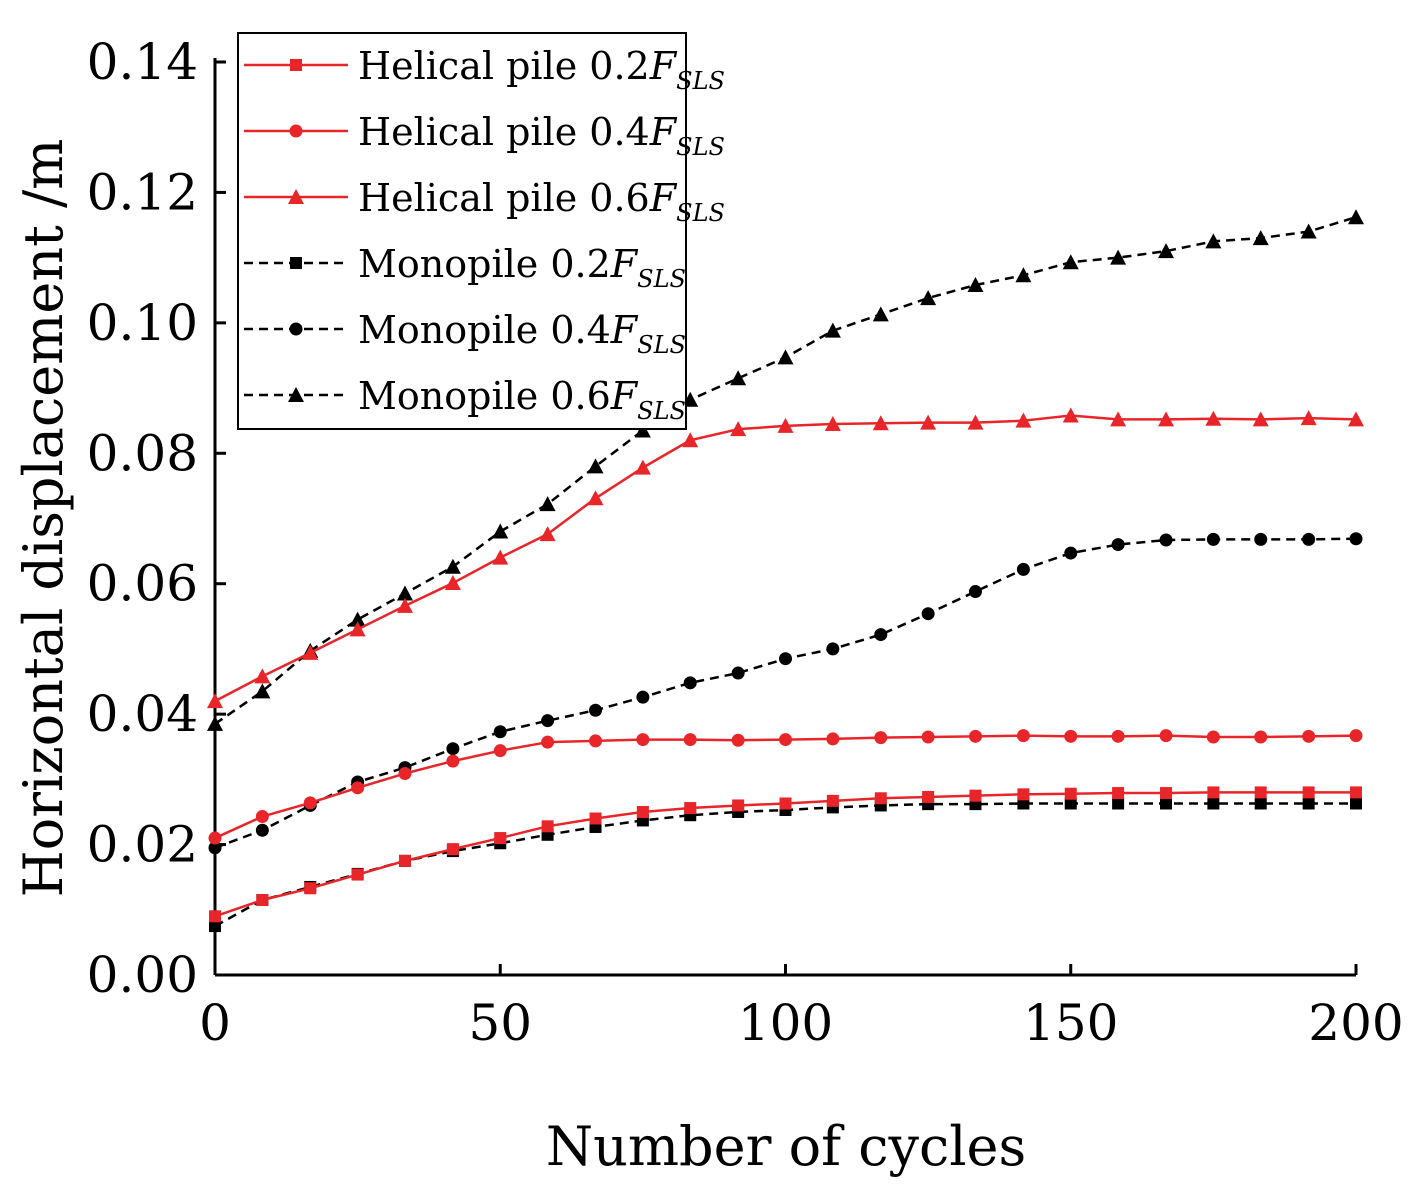  I want to click on y-tick-label: 0.00, so click(142, 975).